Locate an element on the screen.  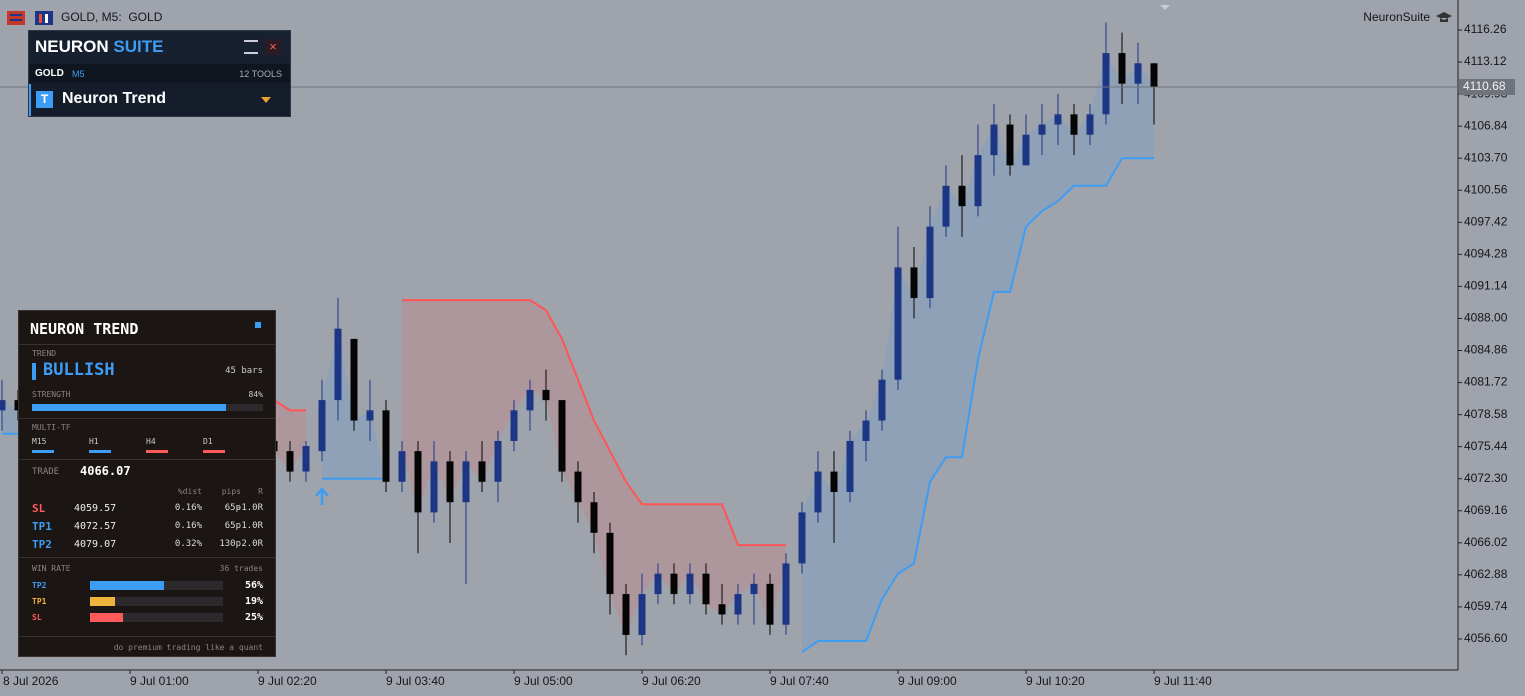
win-rate-label: WIN RATE is located at coordinates (51, 568).